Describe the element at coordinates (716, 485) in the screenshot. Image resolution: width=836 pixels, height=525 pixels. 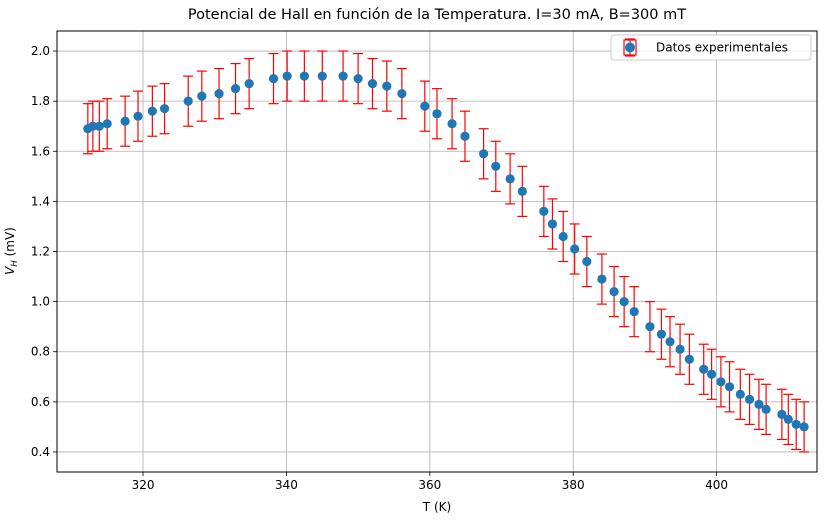
I see `x-tick-label: 400` at that location.